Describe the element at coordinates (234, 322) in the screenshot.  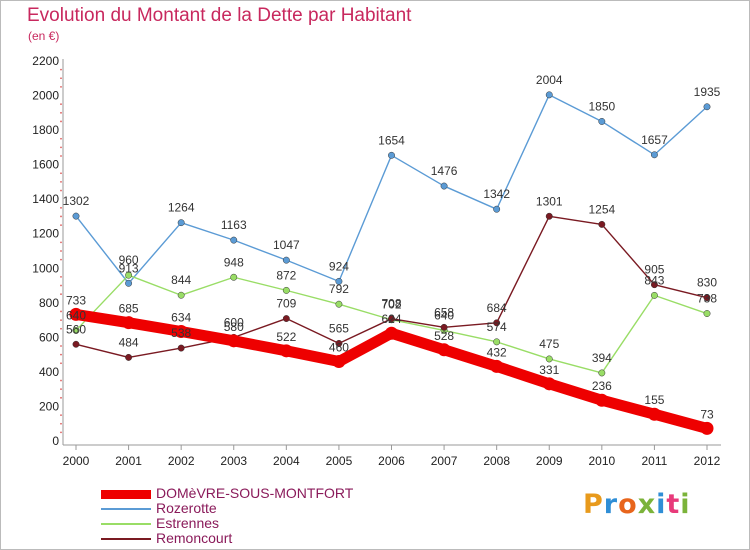
I see `data-label: 600` at that location.